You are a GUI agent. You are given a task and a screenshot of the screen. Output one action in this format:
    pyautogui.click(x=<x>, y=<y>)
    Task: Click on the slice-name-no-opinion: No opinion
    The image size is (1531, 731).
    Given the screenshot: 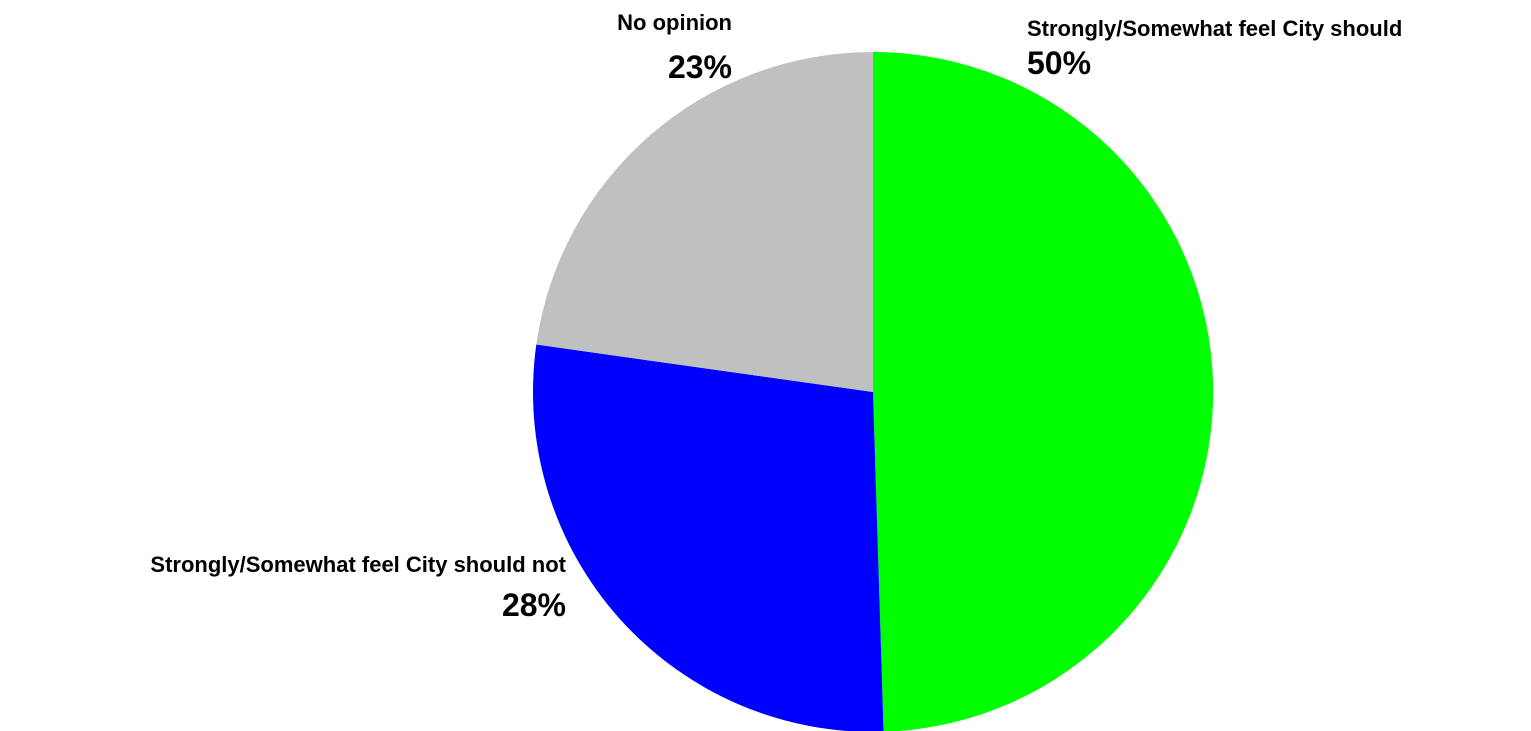 What is the action you would take?
    pyautogui.click(x=674, y=22)
    